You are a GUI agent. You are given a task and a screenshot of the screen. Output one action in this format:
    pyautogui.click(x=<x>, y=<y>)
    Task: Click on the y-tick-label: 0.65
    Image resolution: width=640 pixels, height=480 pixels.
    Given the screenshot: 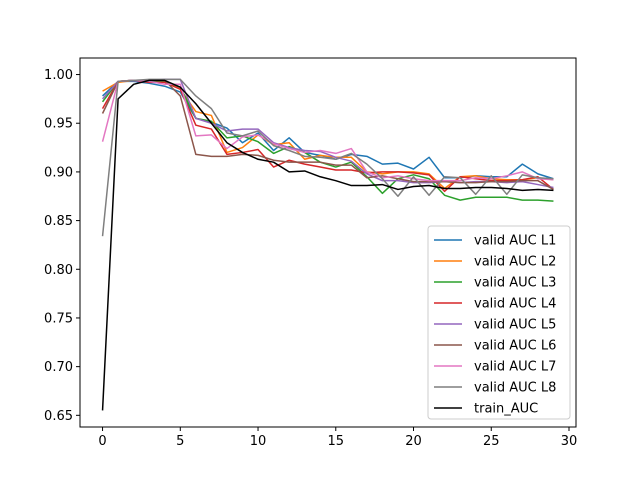 What is the action you would take?
    pyautogui.click(x=58, y=416)
    